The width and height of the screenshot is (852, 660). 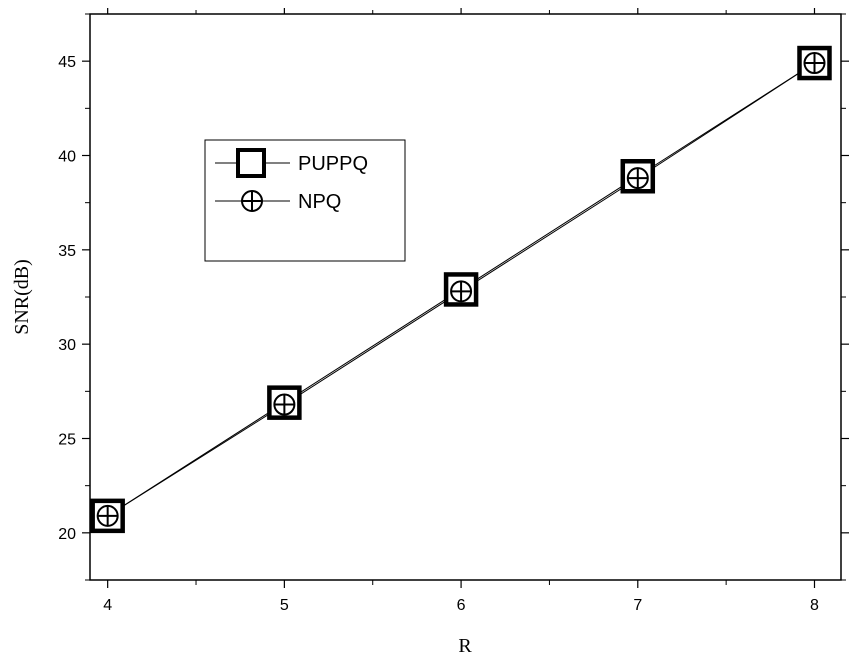 What do you see at coordinates (22, 297) in the screenshot?
I see `y-axis-title: SNR(dB)` at bounding box center [22, 297].